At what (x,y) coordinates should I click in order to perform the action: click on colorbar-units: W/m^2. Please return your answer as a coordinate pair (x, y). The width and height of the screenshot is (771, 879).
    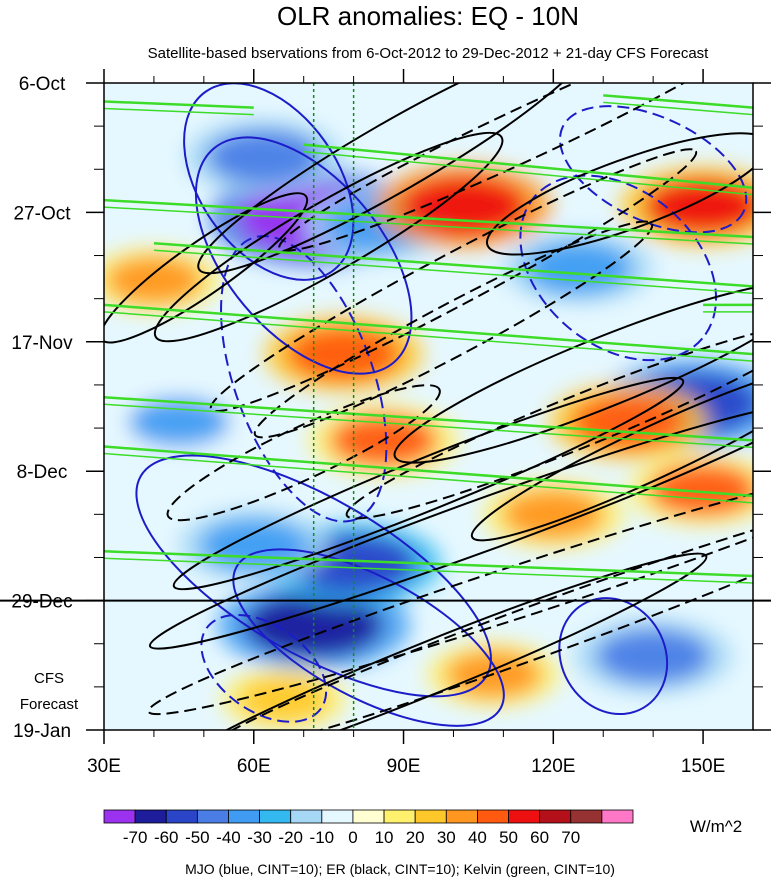
    Looking at the image, I should click on (716, 826).